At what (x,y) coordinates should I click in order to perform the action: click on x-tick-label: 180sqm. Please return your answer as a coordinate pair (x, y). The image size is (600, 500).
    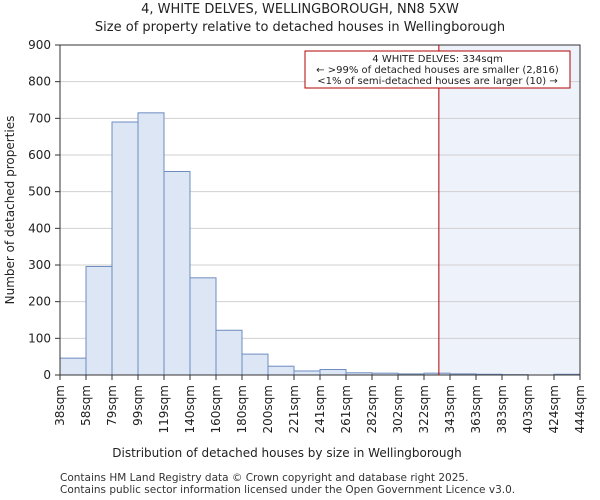
    Looking at the image, I should click on (242, 409).